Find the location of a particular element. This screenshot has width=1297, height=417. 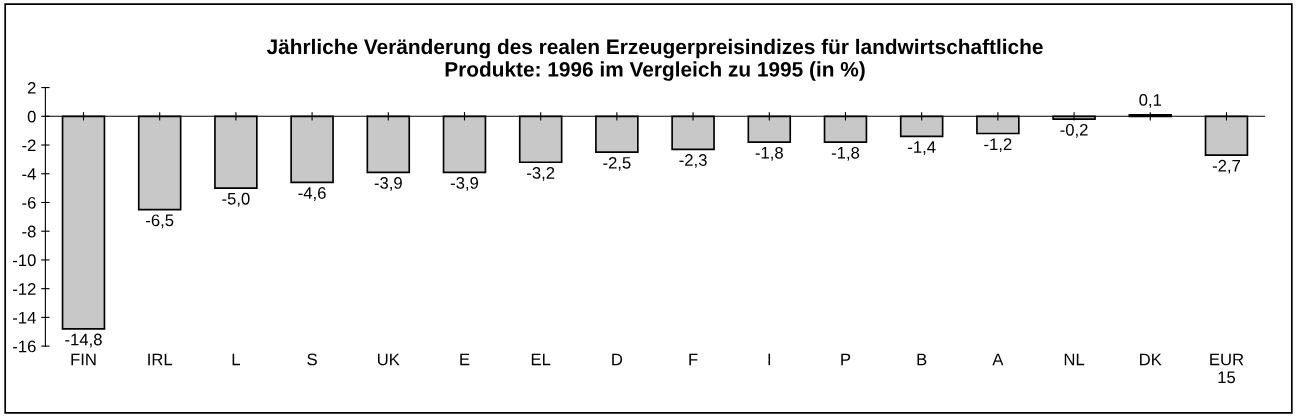

data-label: -3,2 is located at coordinates (541, 174).